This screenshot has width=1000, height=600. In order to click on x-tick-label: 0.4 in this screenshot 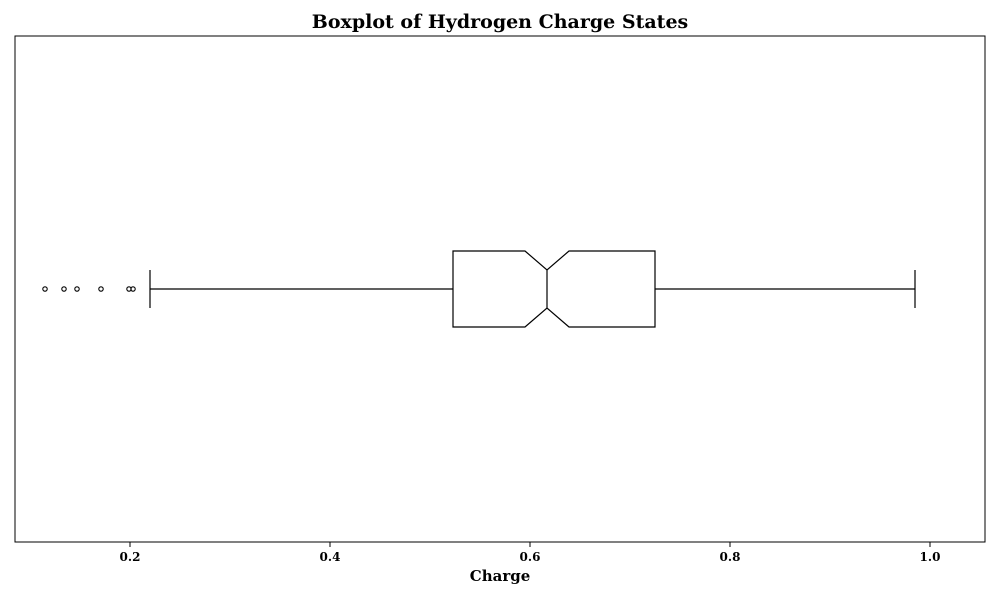, I will do `click(330, 557)`.